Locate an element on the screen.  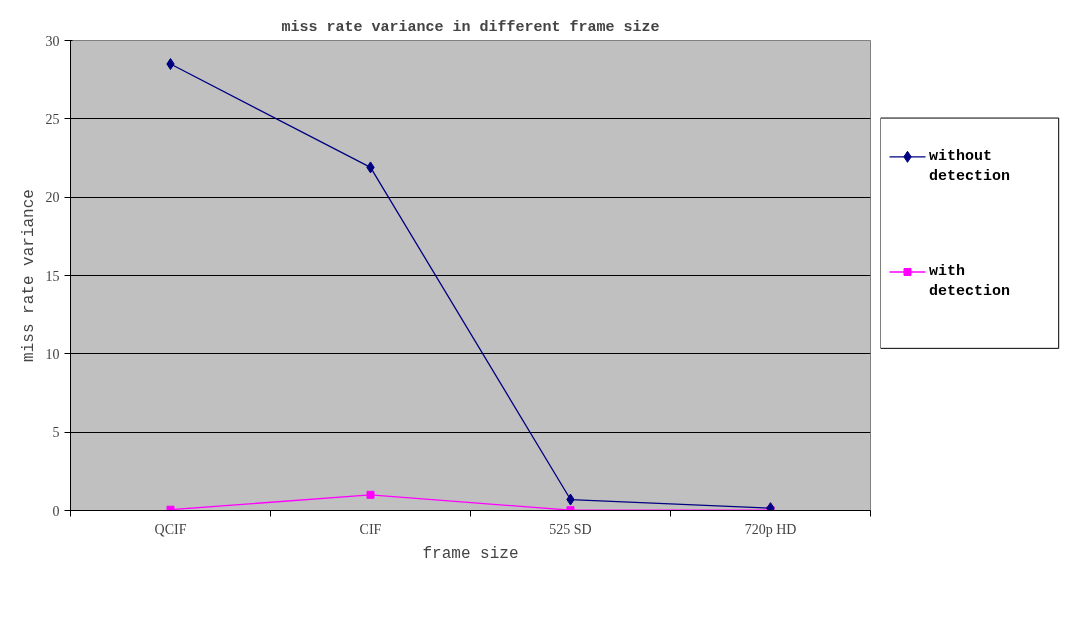
y-tick-label: 10 is located at coordinates (52, 354).